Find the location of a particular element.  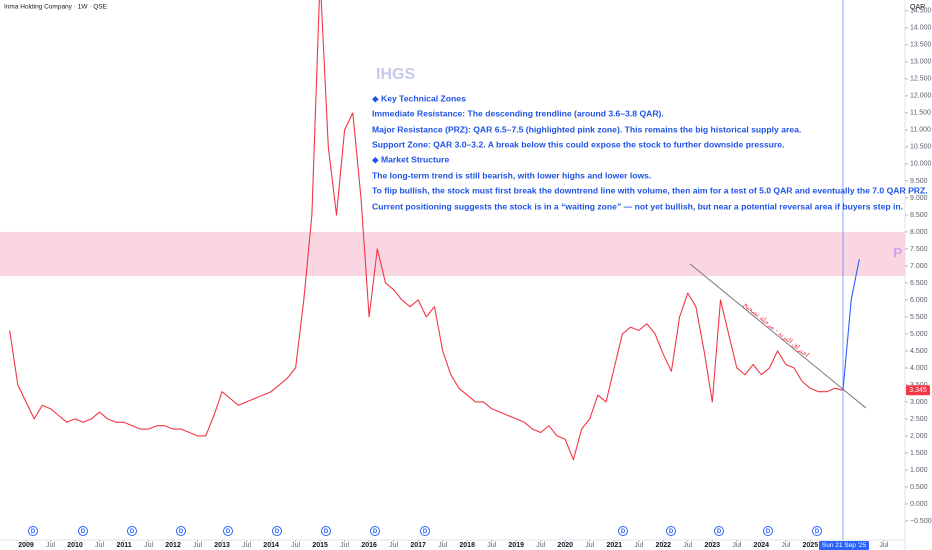

x-tick-label: 2023 is located at coordinates (712, 545).